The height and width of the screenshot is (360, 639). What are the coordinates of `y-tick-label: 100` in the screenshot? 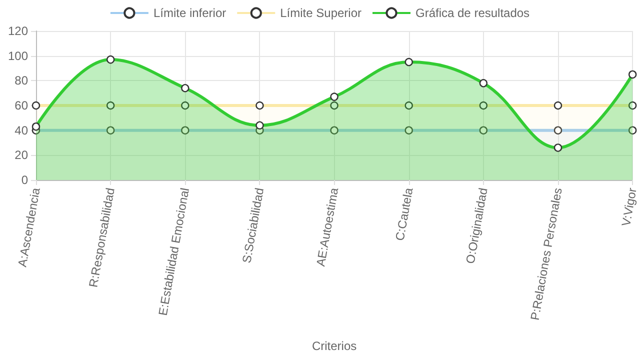 It's located at (18, 55).